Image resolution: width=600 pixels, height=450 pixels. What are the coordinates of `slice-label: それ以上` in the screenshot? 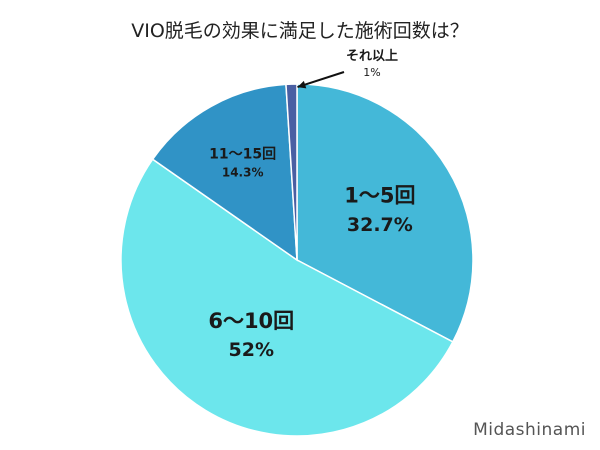 It's located at (372, 56).